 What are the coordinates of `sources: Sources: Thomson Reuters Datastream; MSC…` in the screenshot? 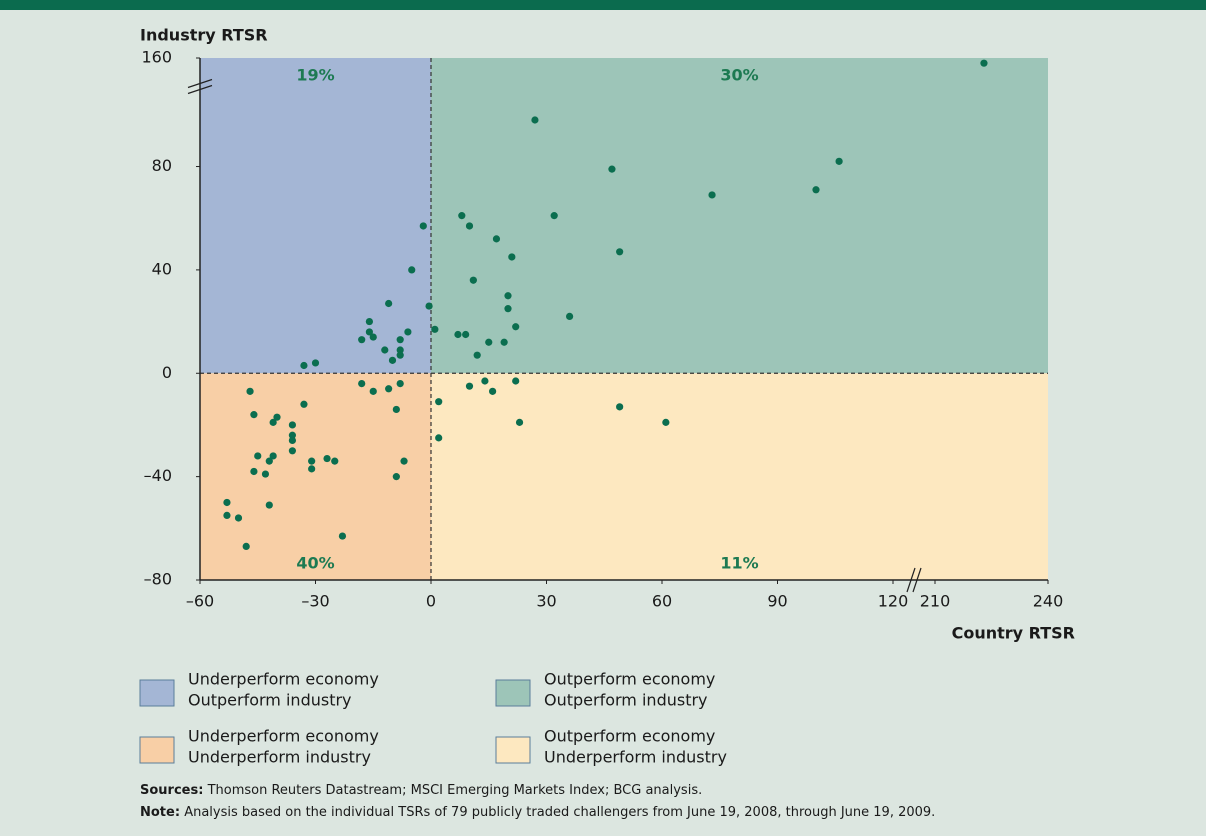 It's located at (421, 790).